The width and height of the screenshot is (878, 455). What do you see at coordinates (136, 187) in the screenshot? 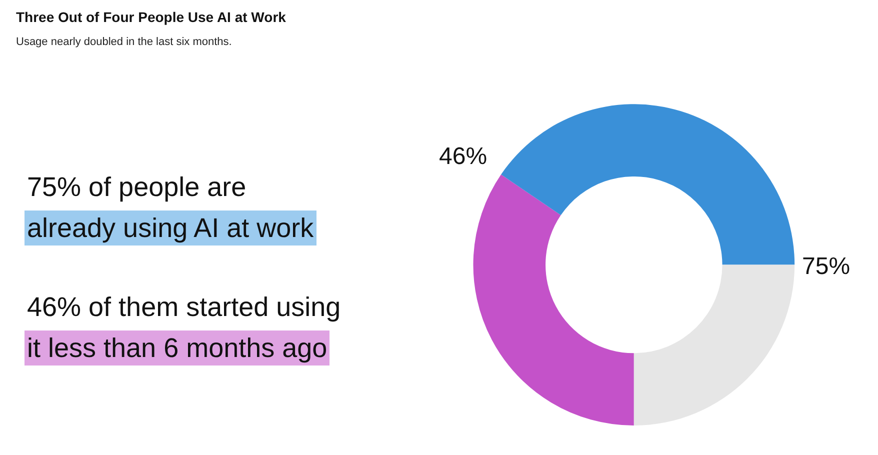
I see `text: 75% of people are` at bounding box center [136, 187].